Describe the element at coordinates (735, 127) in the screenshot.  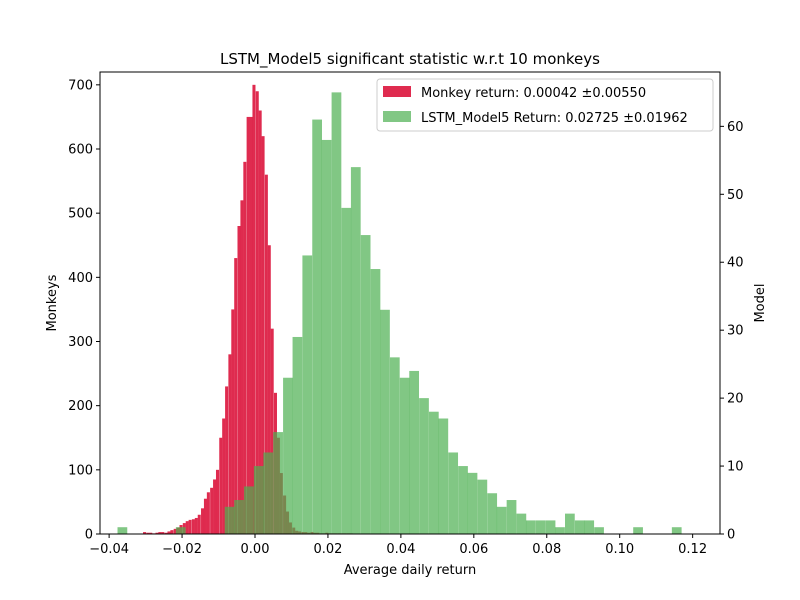
I see `y2-tick-label: 60` at that location.